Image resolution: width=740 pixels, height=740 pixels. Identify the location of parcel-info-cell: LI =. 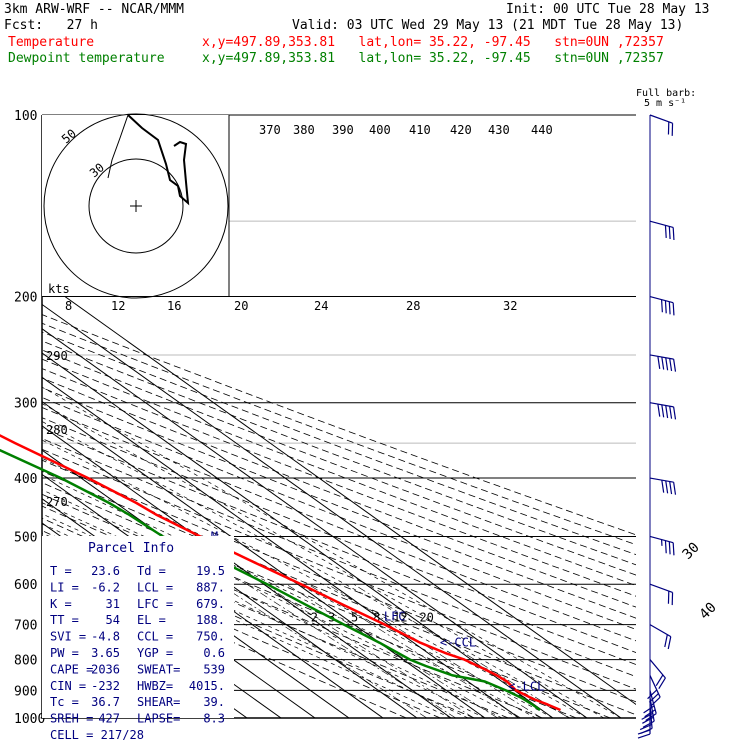
(64, 587).